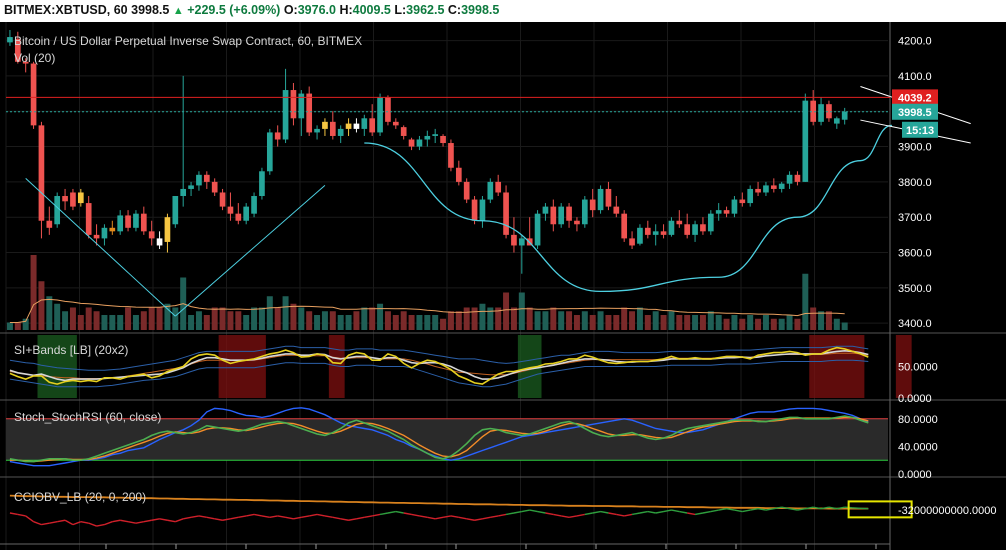 This screenshot has width=1006, height=550. Describe the element at coordinates (35, 58) in the screenshot. I see `volume-label: Vol (20)` at that location.